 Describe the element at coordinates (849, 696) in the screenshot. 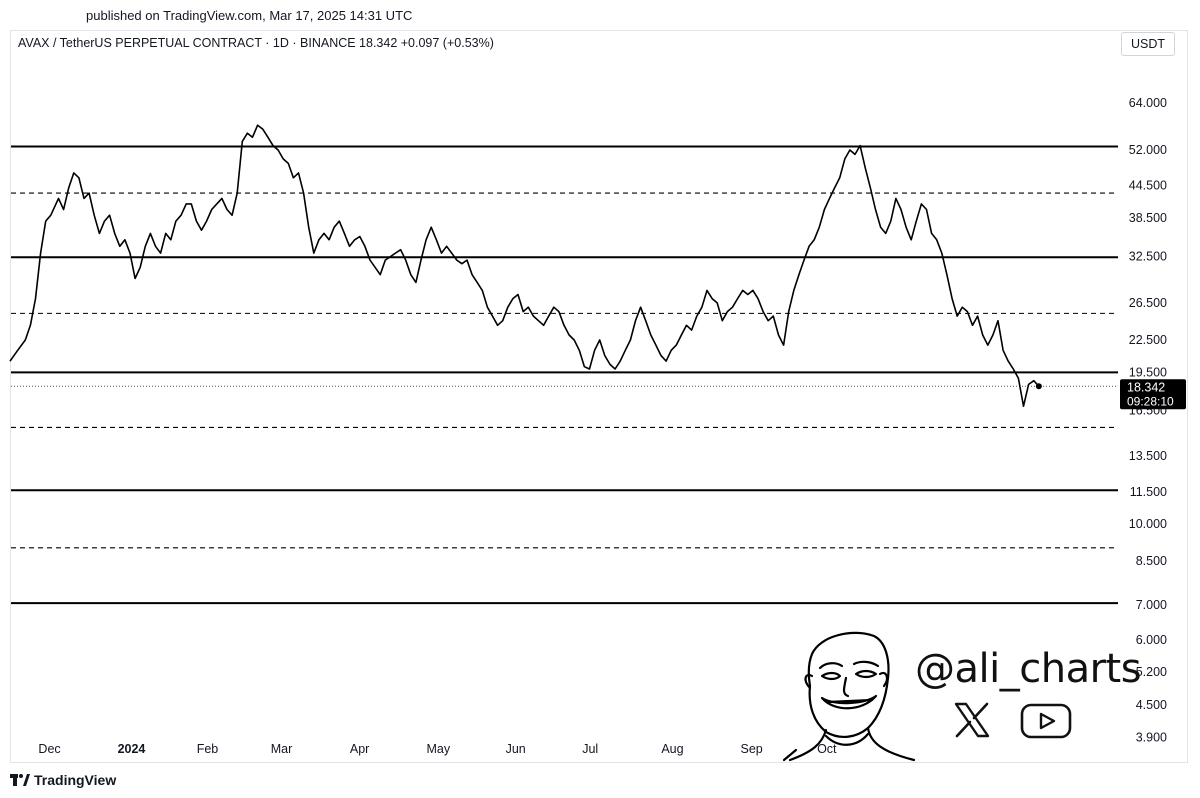

I see `cartoon-avatar` at that location.